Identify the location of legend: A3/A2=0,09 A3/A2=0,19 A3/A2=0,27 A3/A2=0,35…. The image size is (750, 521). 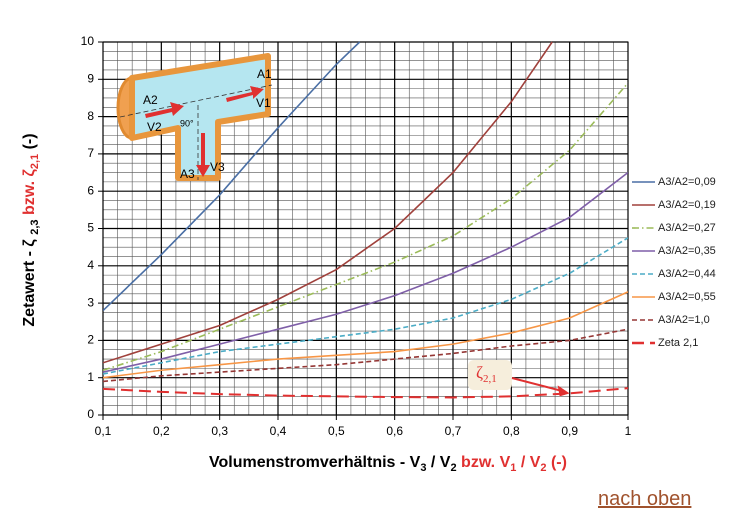
(674, 262).